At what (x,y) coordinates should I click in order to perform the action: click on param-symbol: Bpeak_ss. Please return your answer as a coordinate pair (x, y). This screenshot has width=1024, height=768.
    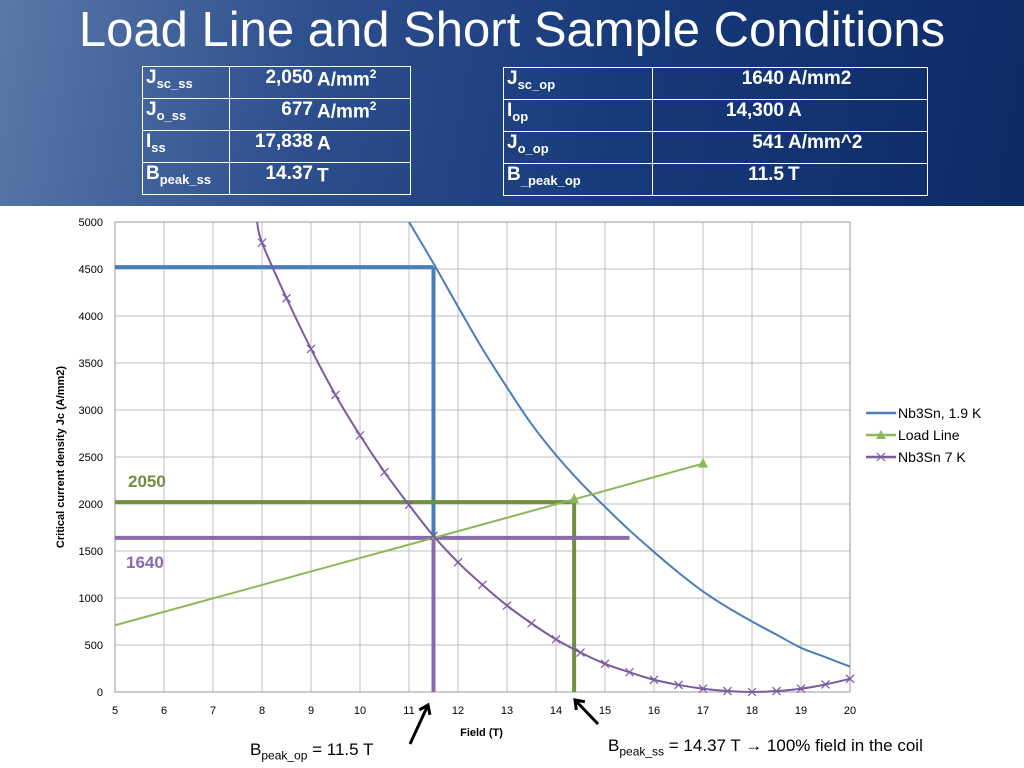
    Looking at the image, I should click on (186, 178).